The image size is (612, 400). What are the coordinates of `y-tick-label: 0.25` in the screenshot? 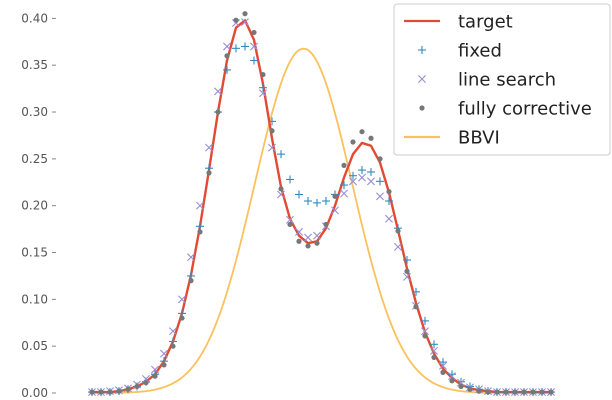 It's located at (34, 159).